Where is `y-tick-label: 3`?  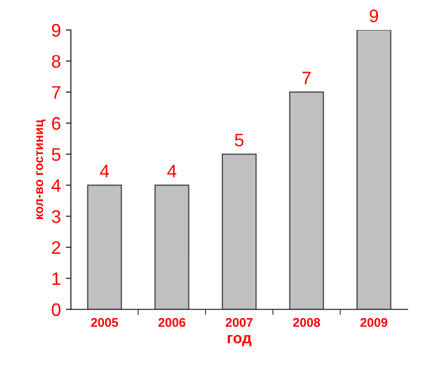
y-tick-label: 3 is located at coordinates (56, 216).